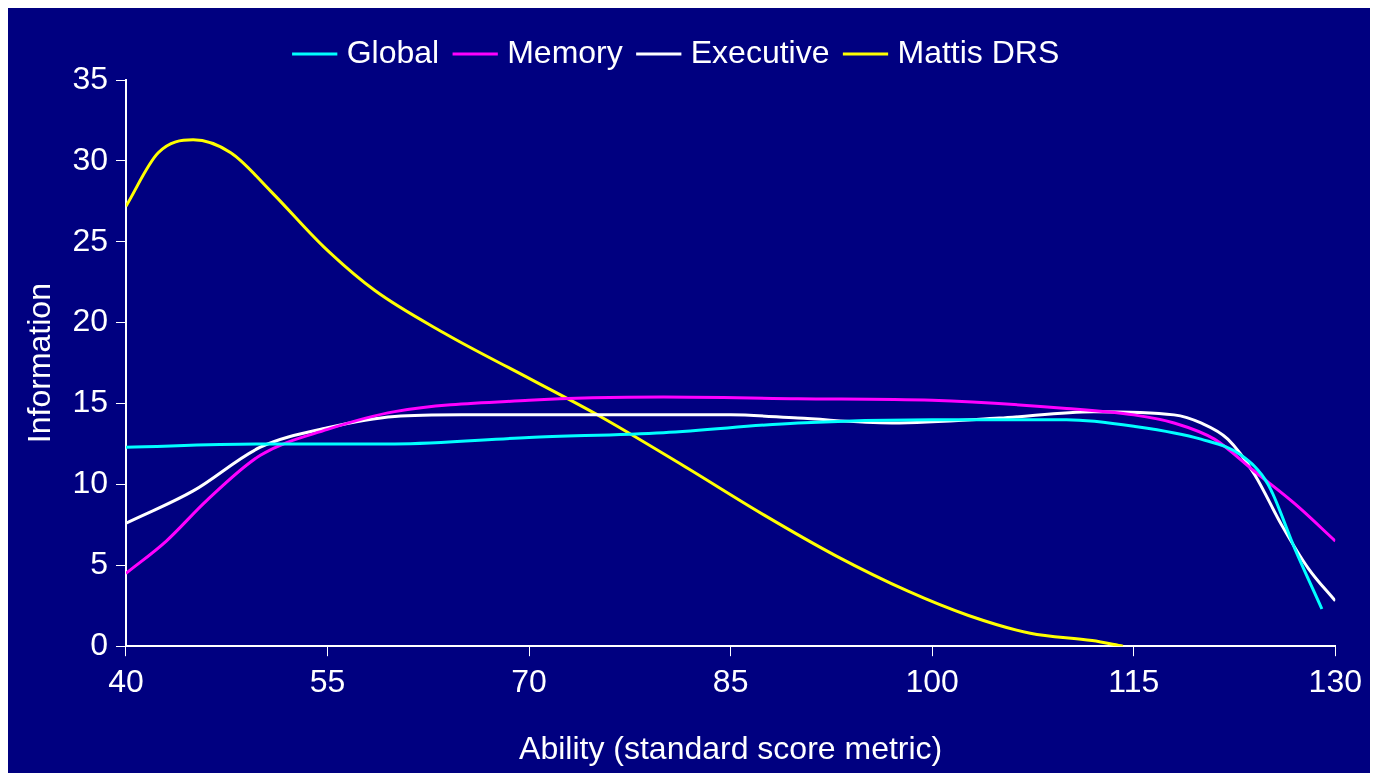  Describe the element at coordinates (327, 681) in the screenshot. I see `x-tick-label: 55` at that location.